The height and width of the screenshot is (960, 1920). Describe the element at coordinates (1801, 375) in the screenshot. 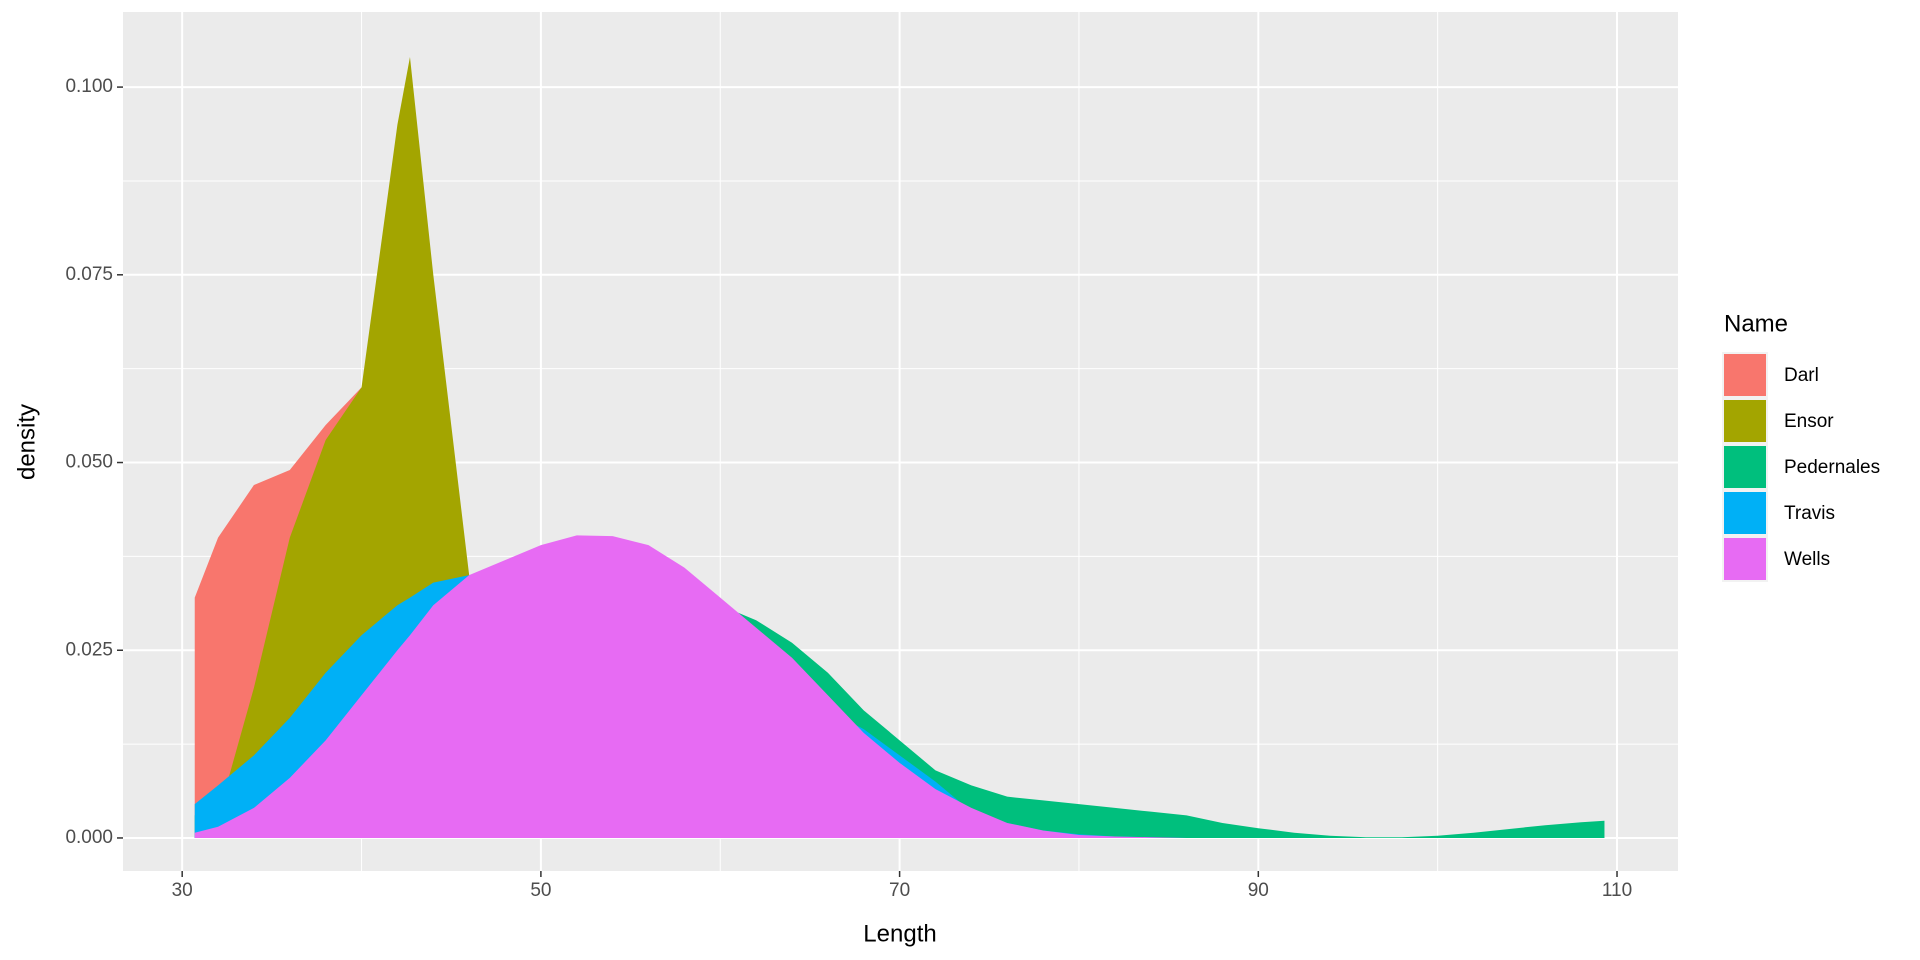

I see `legend-label: Darl` at that location.